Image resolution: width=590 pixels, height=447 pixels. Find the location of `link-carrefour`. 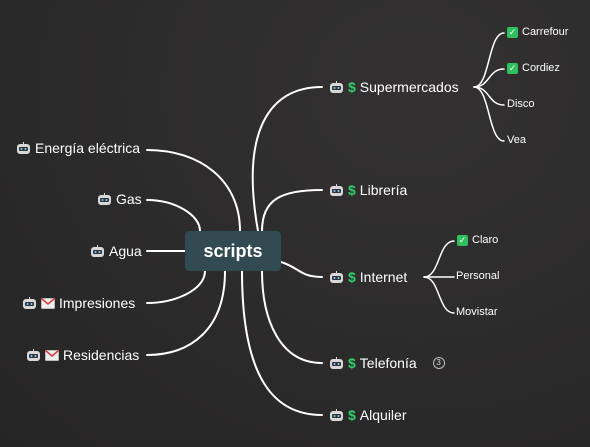

link-carrefour is located at coordinates (489, 60).